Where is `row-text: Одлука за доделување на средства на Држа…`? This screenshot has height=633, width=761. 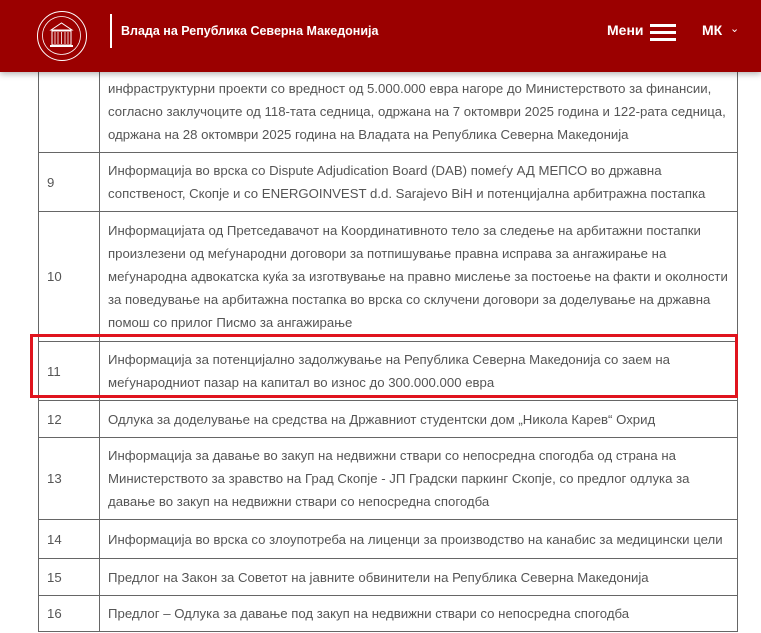 row-text: Одлука за доделување на средства на Држа… is located at coordinates (418, 419).